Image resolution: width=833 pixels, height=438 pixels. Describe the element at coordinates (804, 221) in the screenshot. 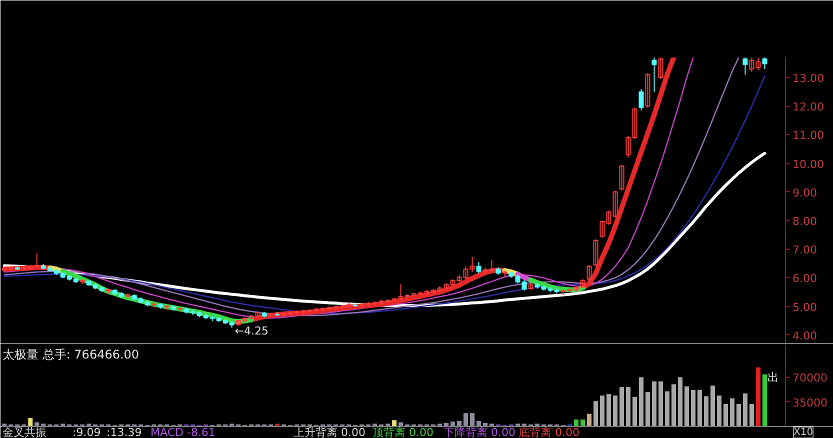

I see `y-tick-label: 8.00` at that location.